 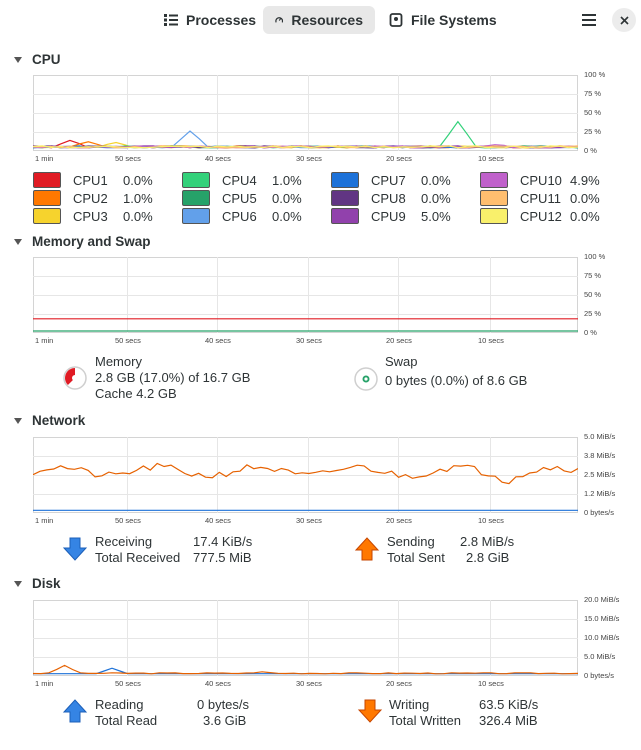 What do you see at coordinates (602, 599) in the screenshot?
I see `y-tick-label: 20.0 MiB/s` at bounding box center [602, 599].